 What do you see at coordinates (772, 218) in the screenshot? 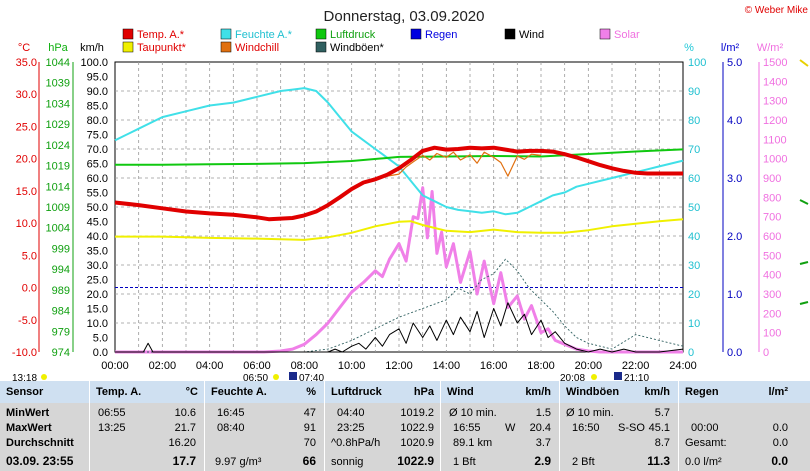
I see `solar_wm2-tick-label: 700` at bounding box center [772, 218].